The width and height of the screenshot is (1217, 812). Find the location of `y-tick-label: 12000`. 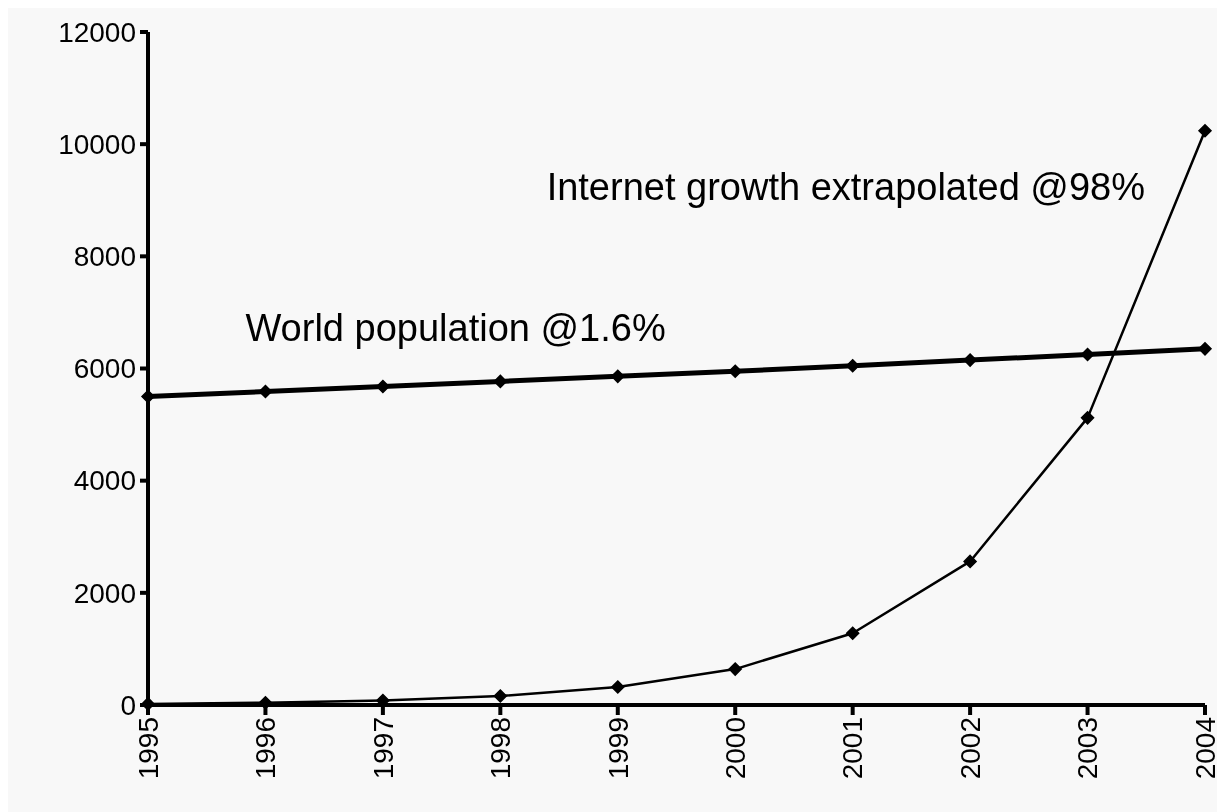

y-tick-label: 12000 is located at coordinates (97, 32).